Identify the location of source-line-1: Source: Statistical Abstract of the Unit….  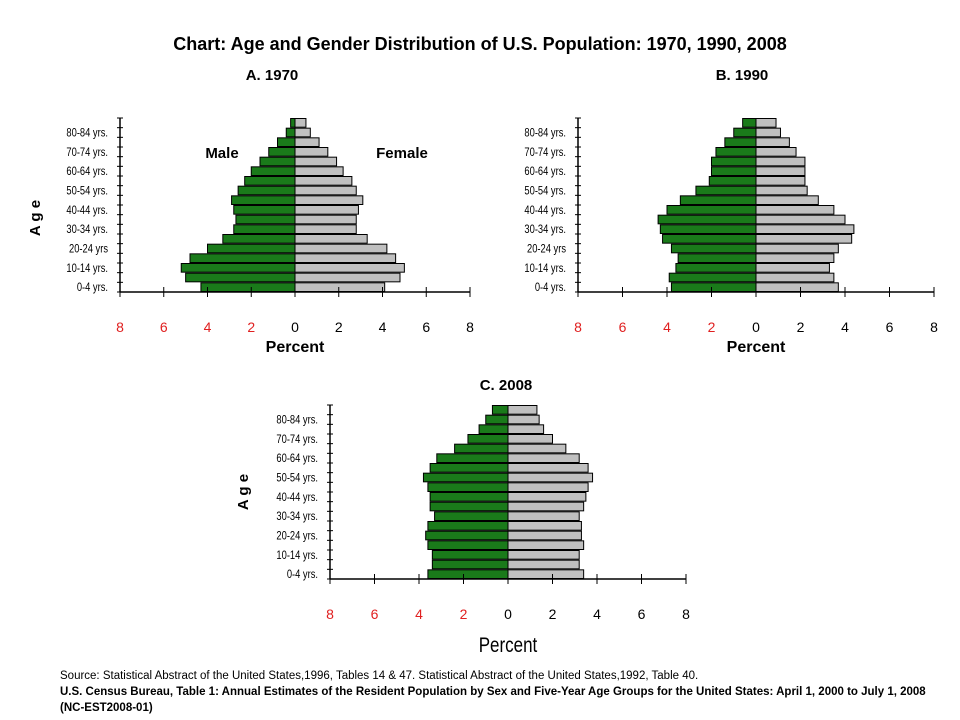
(379, 676).